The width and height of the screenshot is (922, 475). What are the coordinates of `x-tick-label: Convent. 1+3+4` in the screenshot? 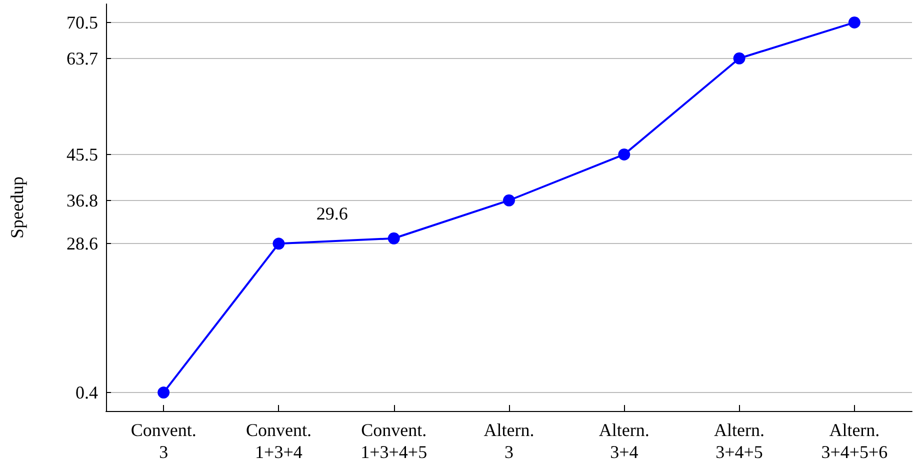 It's located at (279, 441).